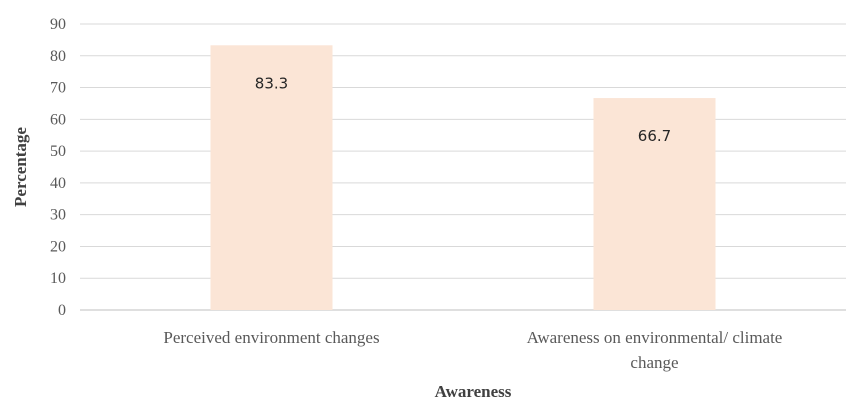 This screenshot has height=403, width=849. What do you see at coordinates (654, 362) in the screenshot?
I see `category-label: change` at bounding box center [654, 362].